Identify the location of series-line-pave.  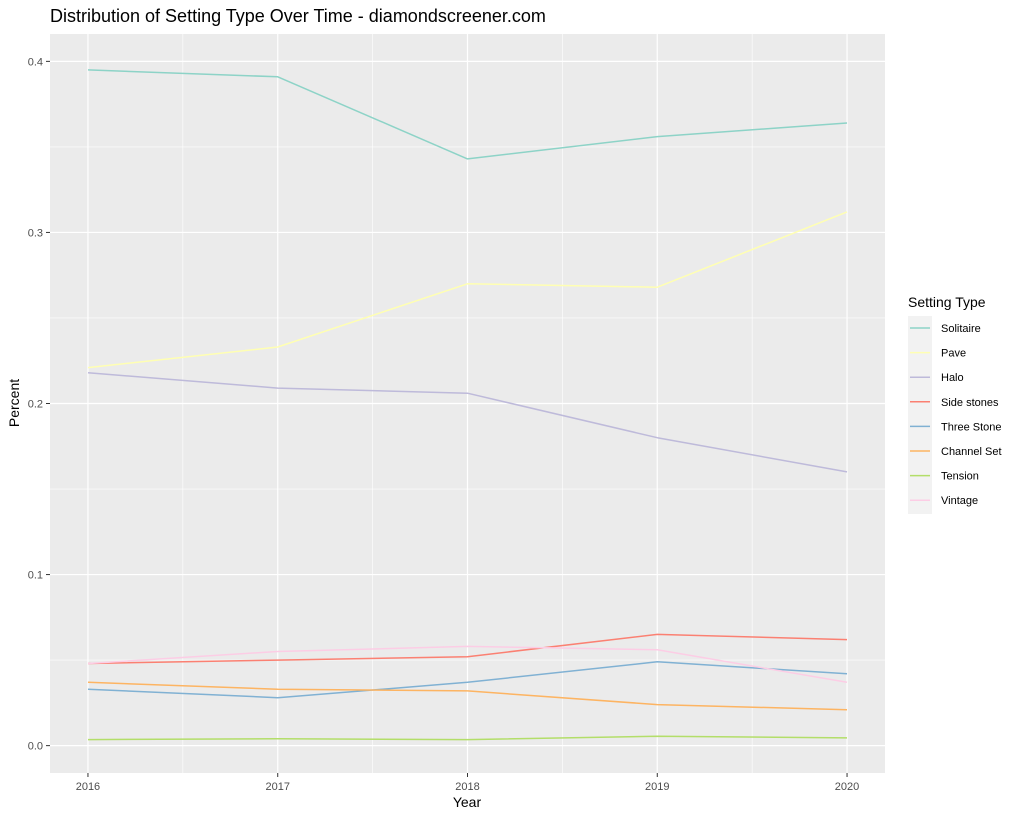
(467, 290).